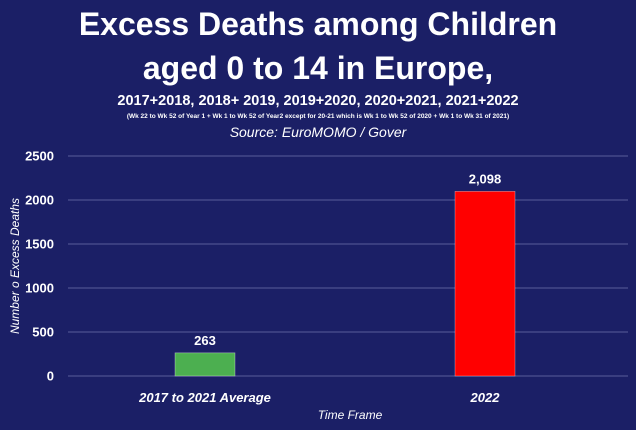 The width and height of the screenshot is (636, 430). I want to click on y-axis-title: Number o Excess Deaths, so click(15, 266).